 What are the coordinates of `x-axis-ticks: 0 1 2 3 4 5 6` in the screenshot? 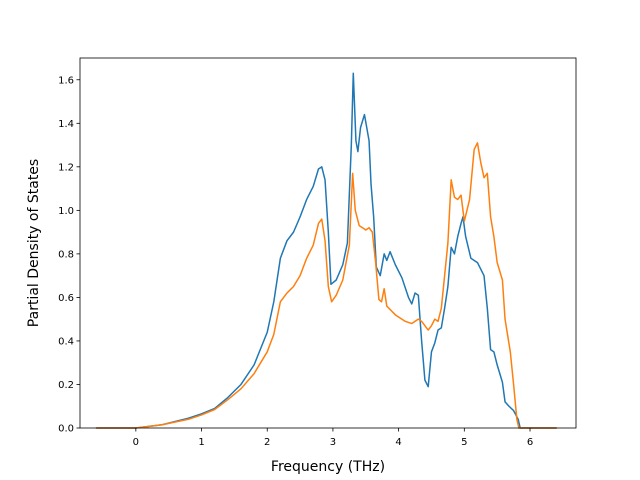 It's located at (333, 438).